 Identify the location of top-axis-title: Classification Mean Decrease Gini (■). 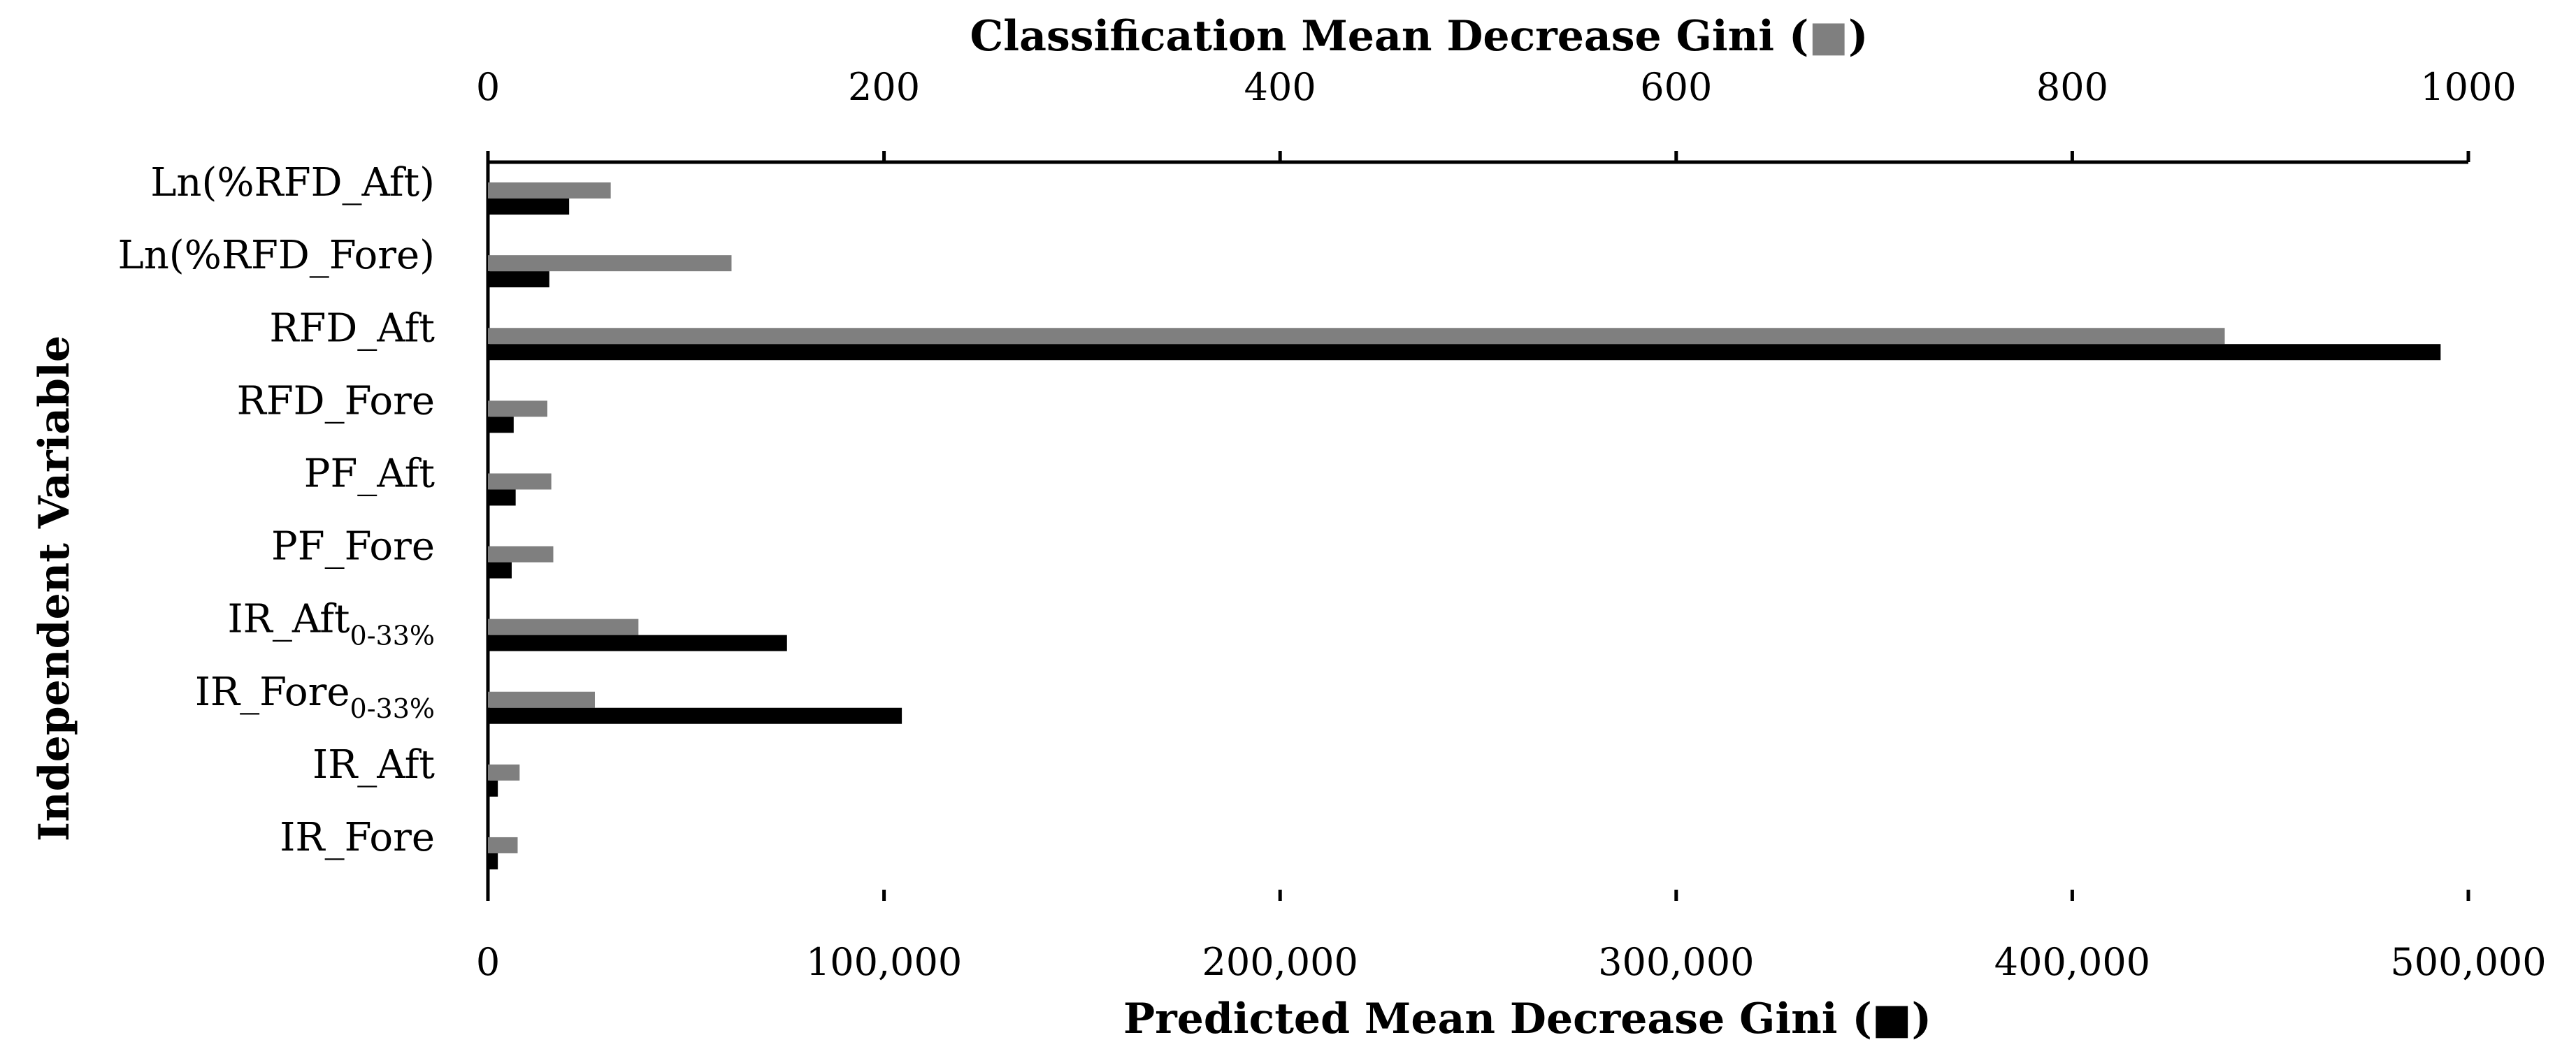
(1419, 37).